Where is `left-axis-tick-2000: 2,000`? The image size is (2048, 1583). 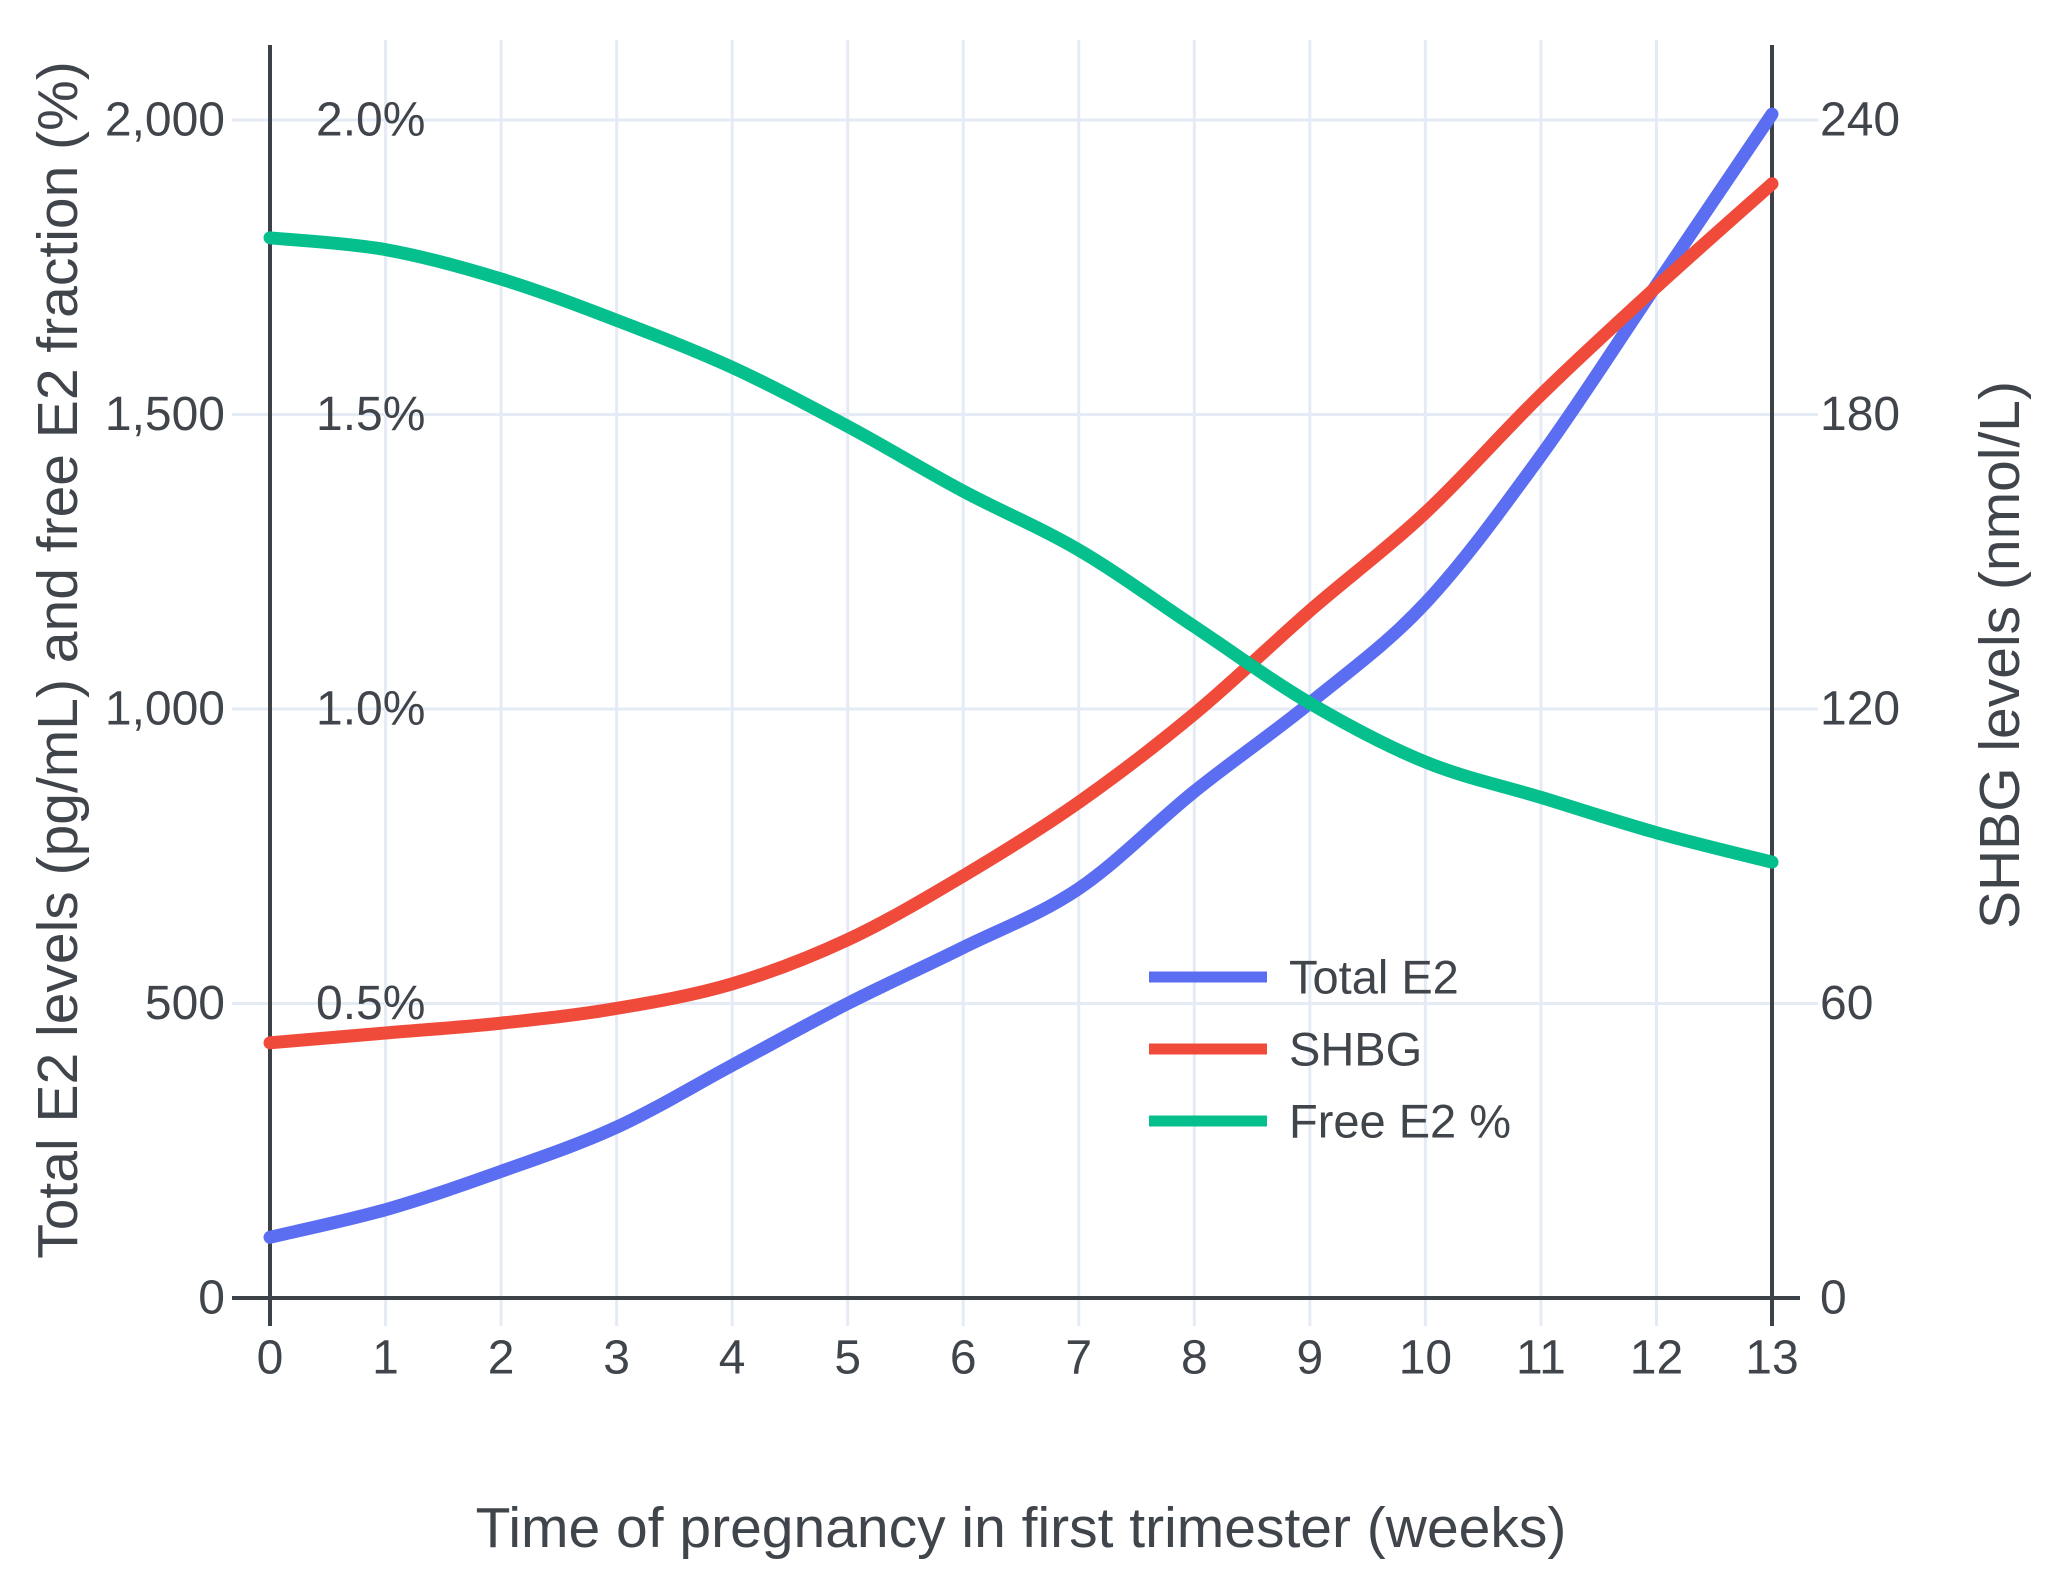 left-axis-tick-2000: 2,000 is located at coordinates (165, 120).